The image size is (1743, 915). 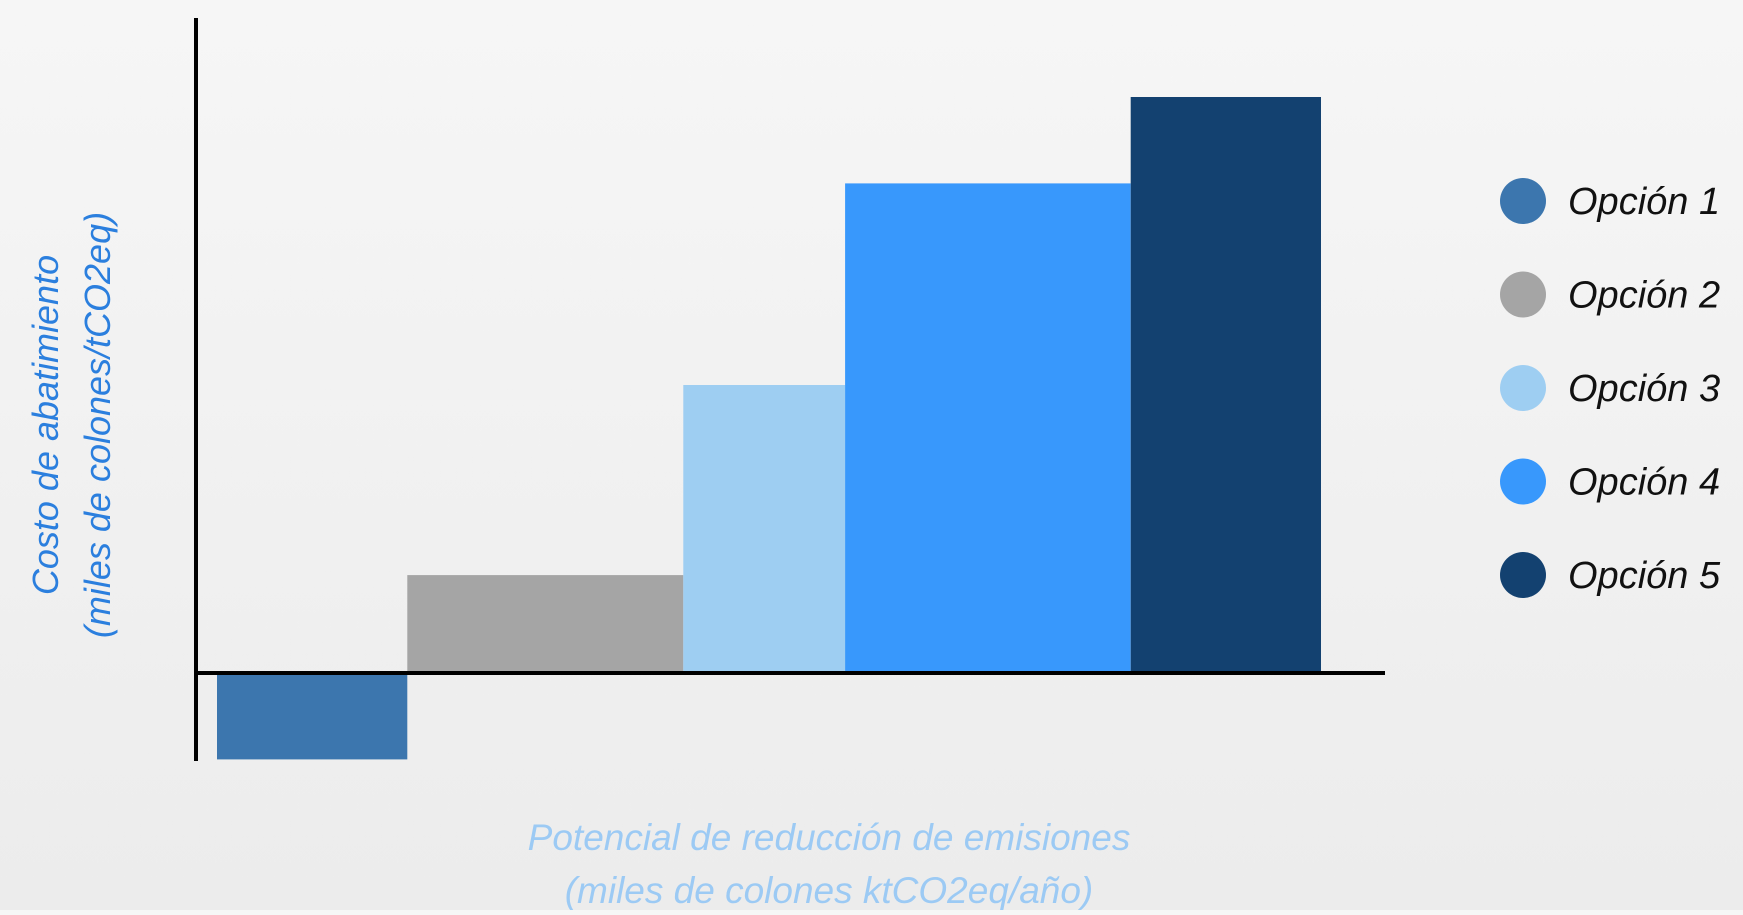 I want to click on y-axis-label-line-2: (miles de colones/tCO2eq), so click(x=97, y=425).